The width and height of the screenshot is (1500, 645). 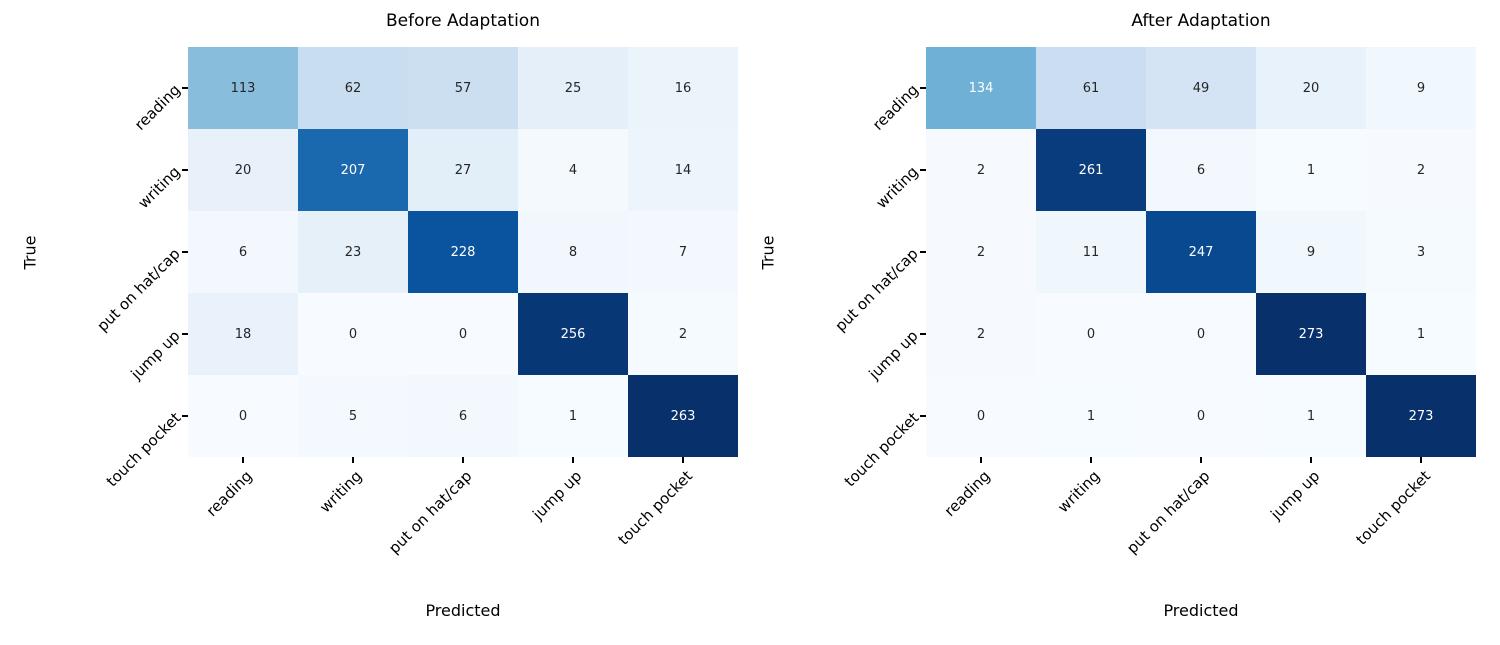 I want to click on heatmap-cell: 256, so click(x=573, y=334).